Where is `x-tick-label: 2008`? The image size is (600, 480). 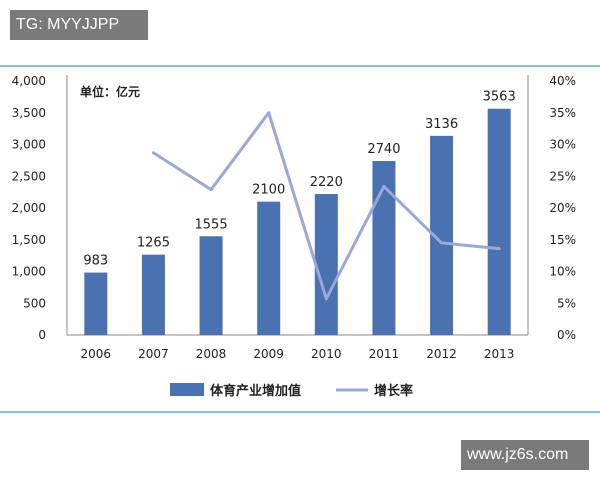
x-tick-label: 2008 is located at coordinates (211, 354).